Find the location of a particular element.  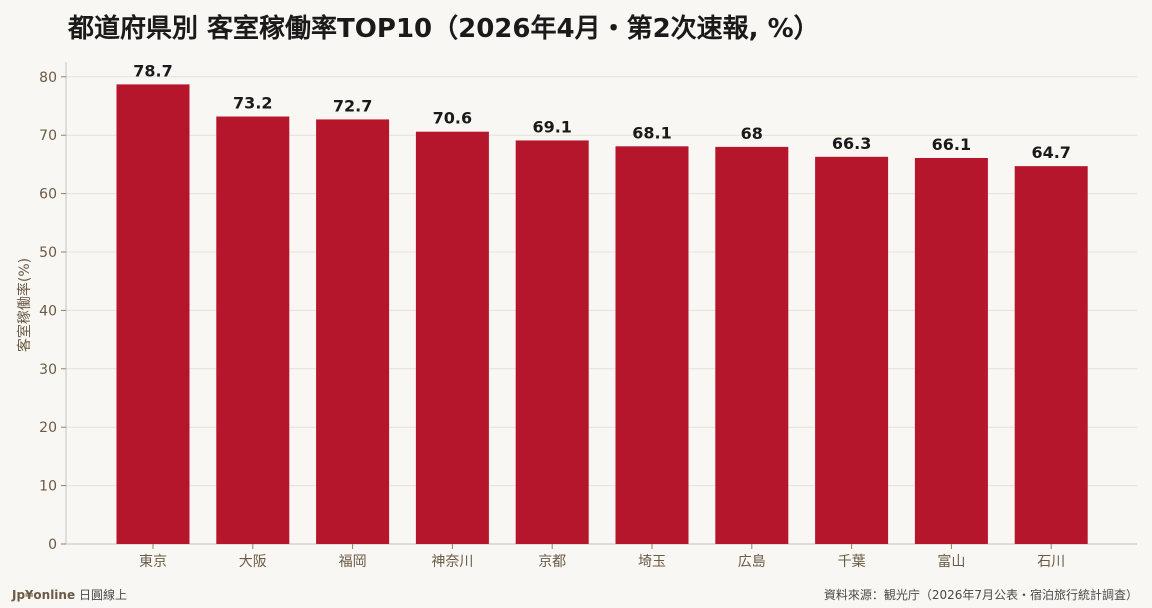

source-note: 資料來源：観光庁（2026年7月公表・宿泊旅行統計調査） is located at coordinates (980, 595).